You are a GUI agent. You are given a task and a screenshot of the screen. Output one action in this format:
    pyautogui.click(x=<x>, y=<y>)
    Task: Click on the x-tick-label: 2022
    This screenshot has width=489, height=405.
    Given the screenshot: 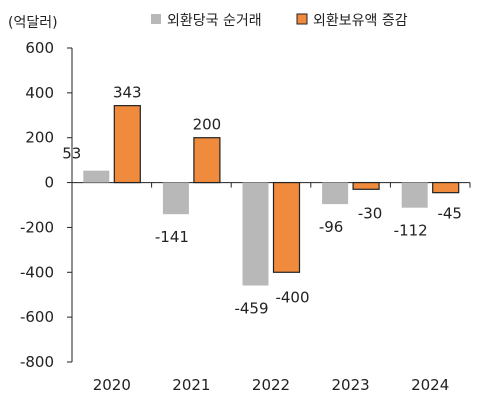 What is the action you would take?
    pyautogui.click(x=271, y=385)
    